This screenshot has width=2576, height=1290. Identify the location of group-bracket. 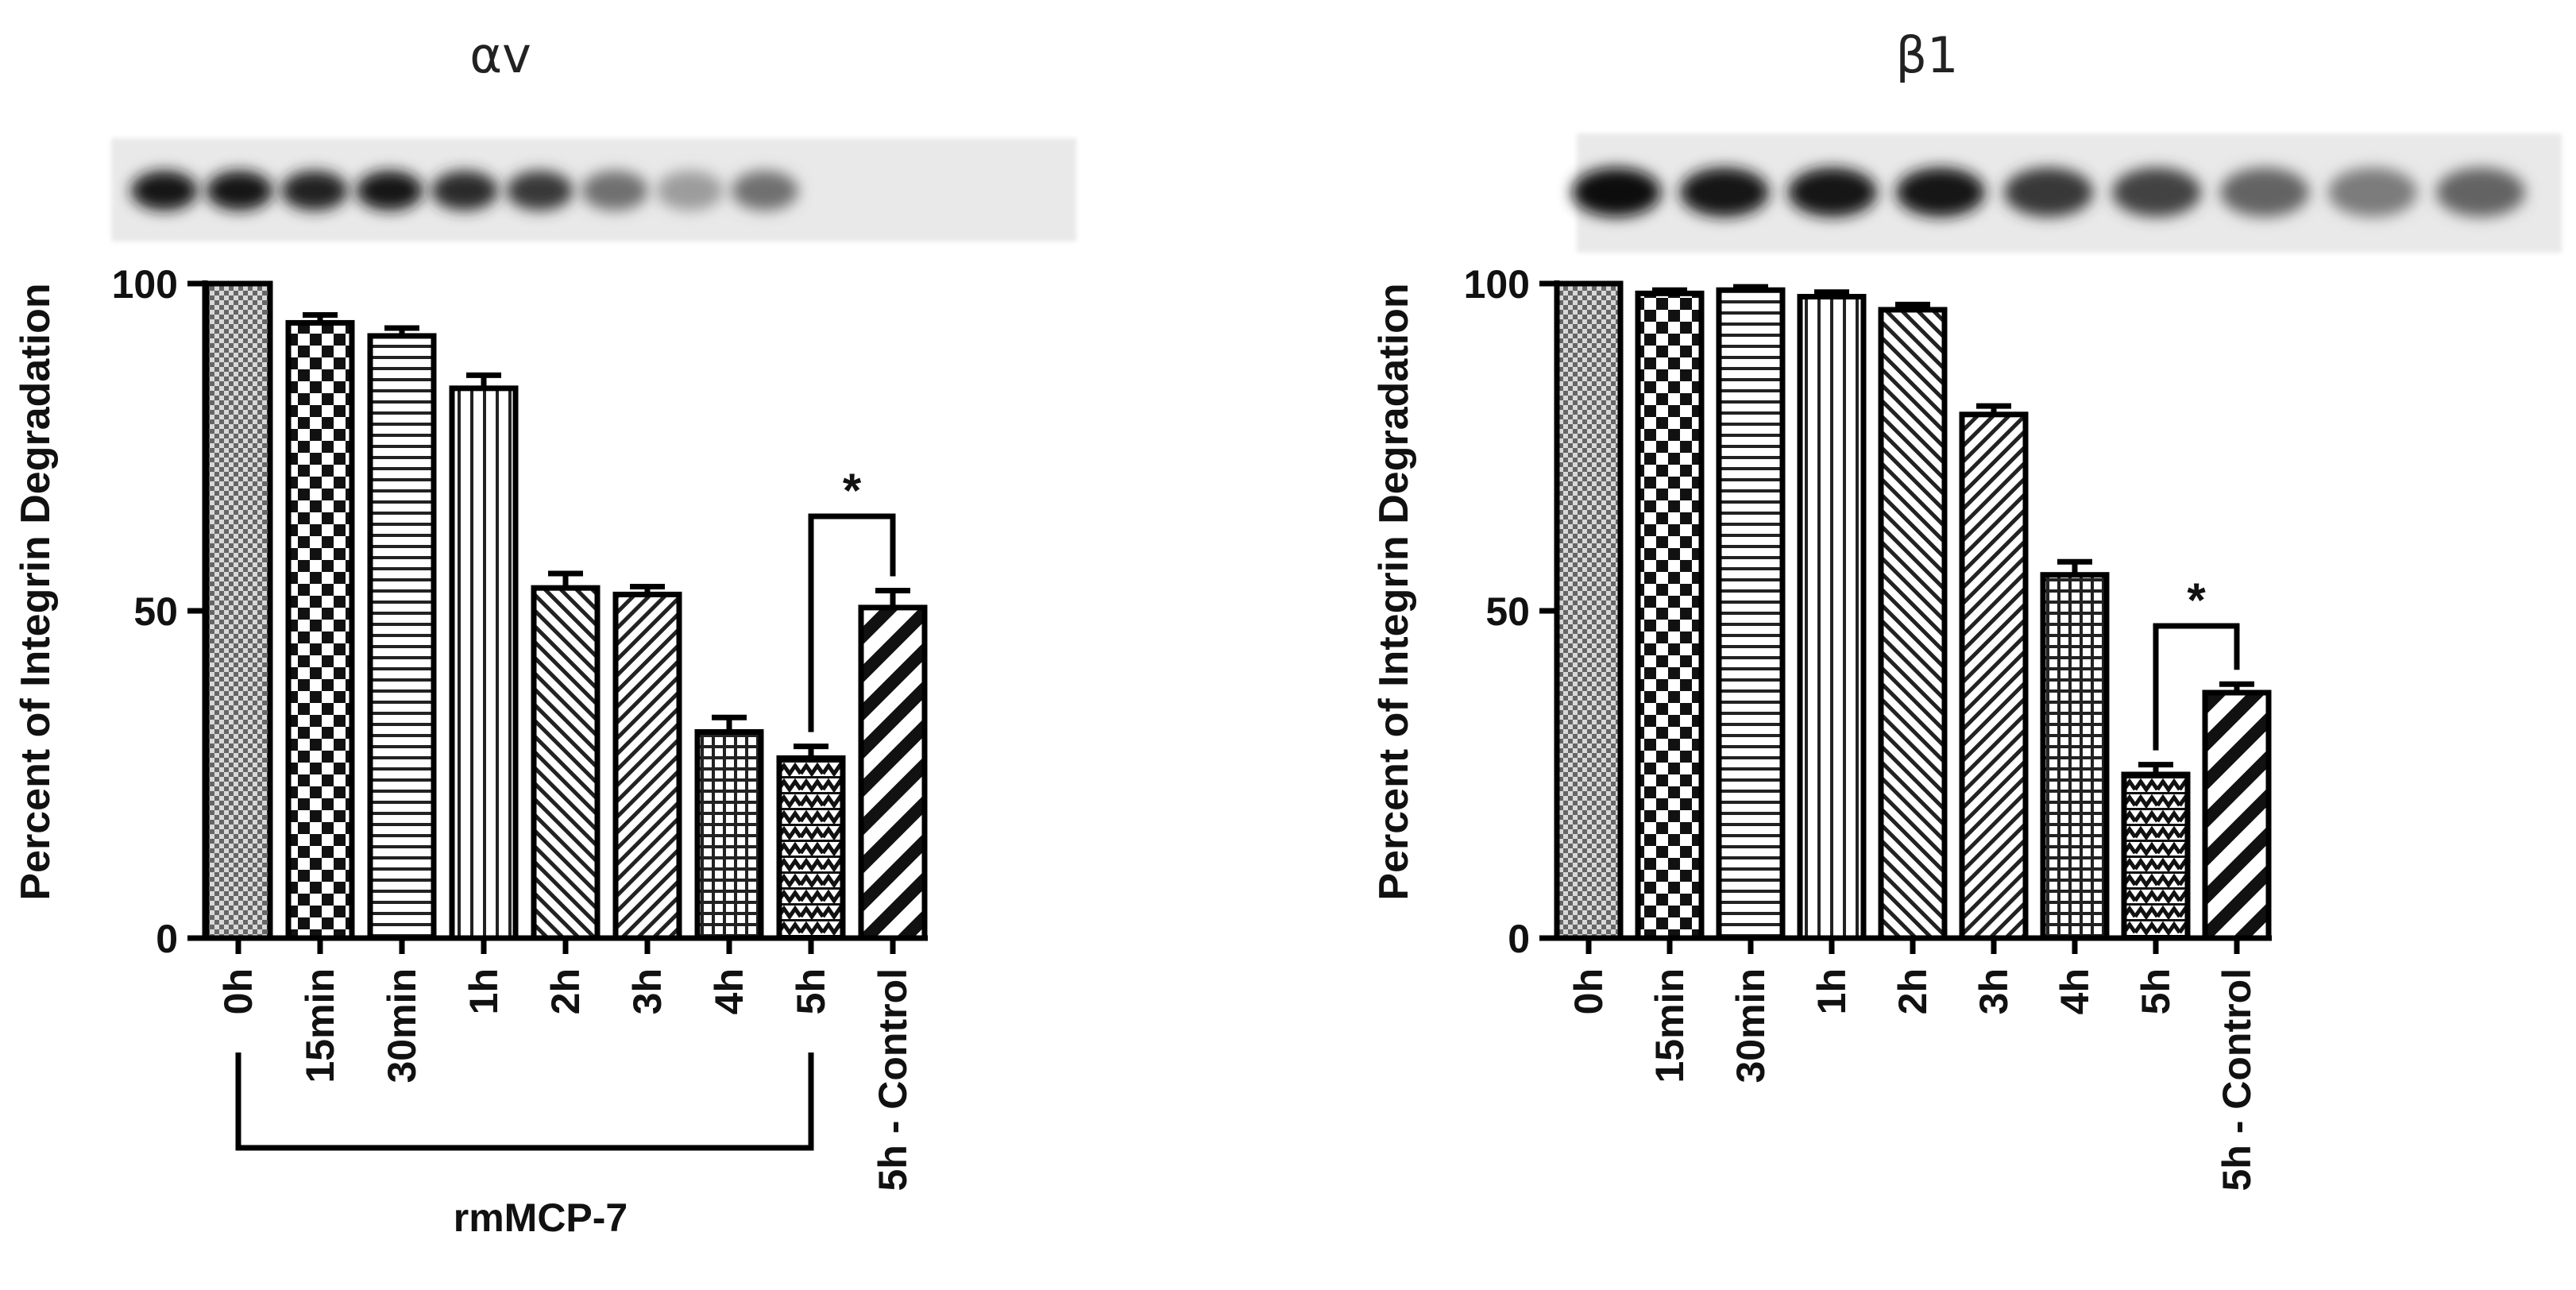
(524, 1101).